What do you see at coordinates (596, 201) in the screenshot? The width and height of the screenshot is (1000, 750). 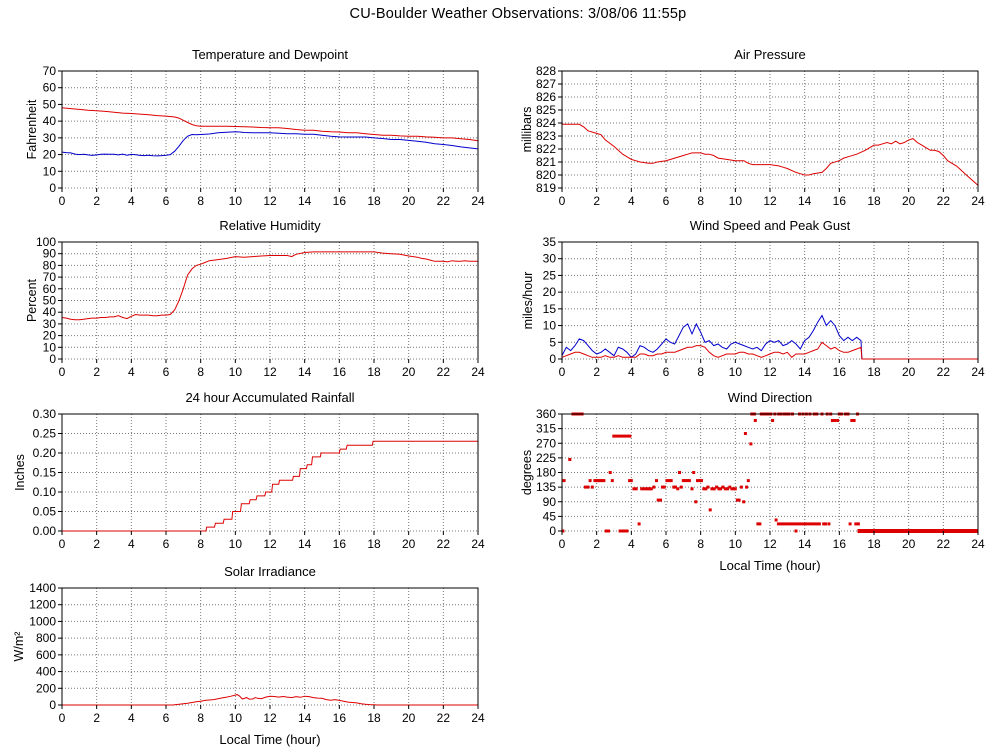 I see `x-tick-label: 2` at bounding box center [596, 201].